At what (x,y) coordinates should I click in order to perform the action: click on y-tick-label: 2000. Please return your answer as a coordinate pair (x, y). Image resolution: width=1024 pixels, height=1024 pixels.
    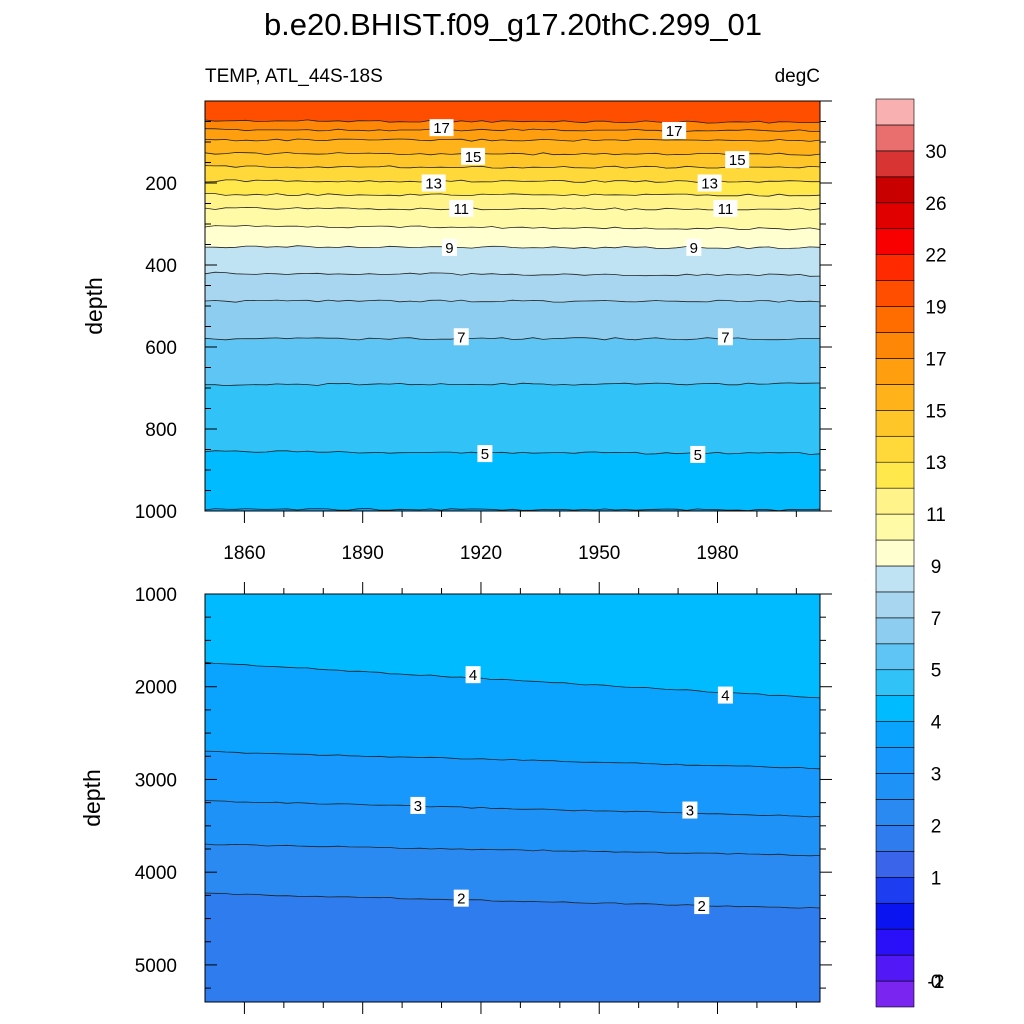
    Looking at the image, I should click on (156, 688).